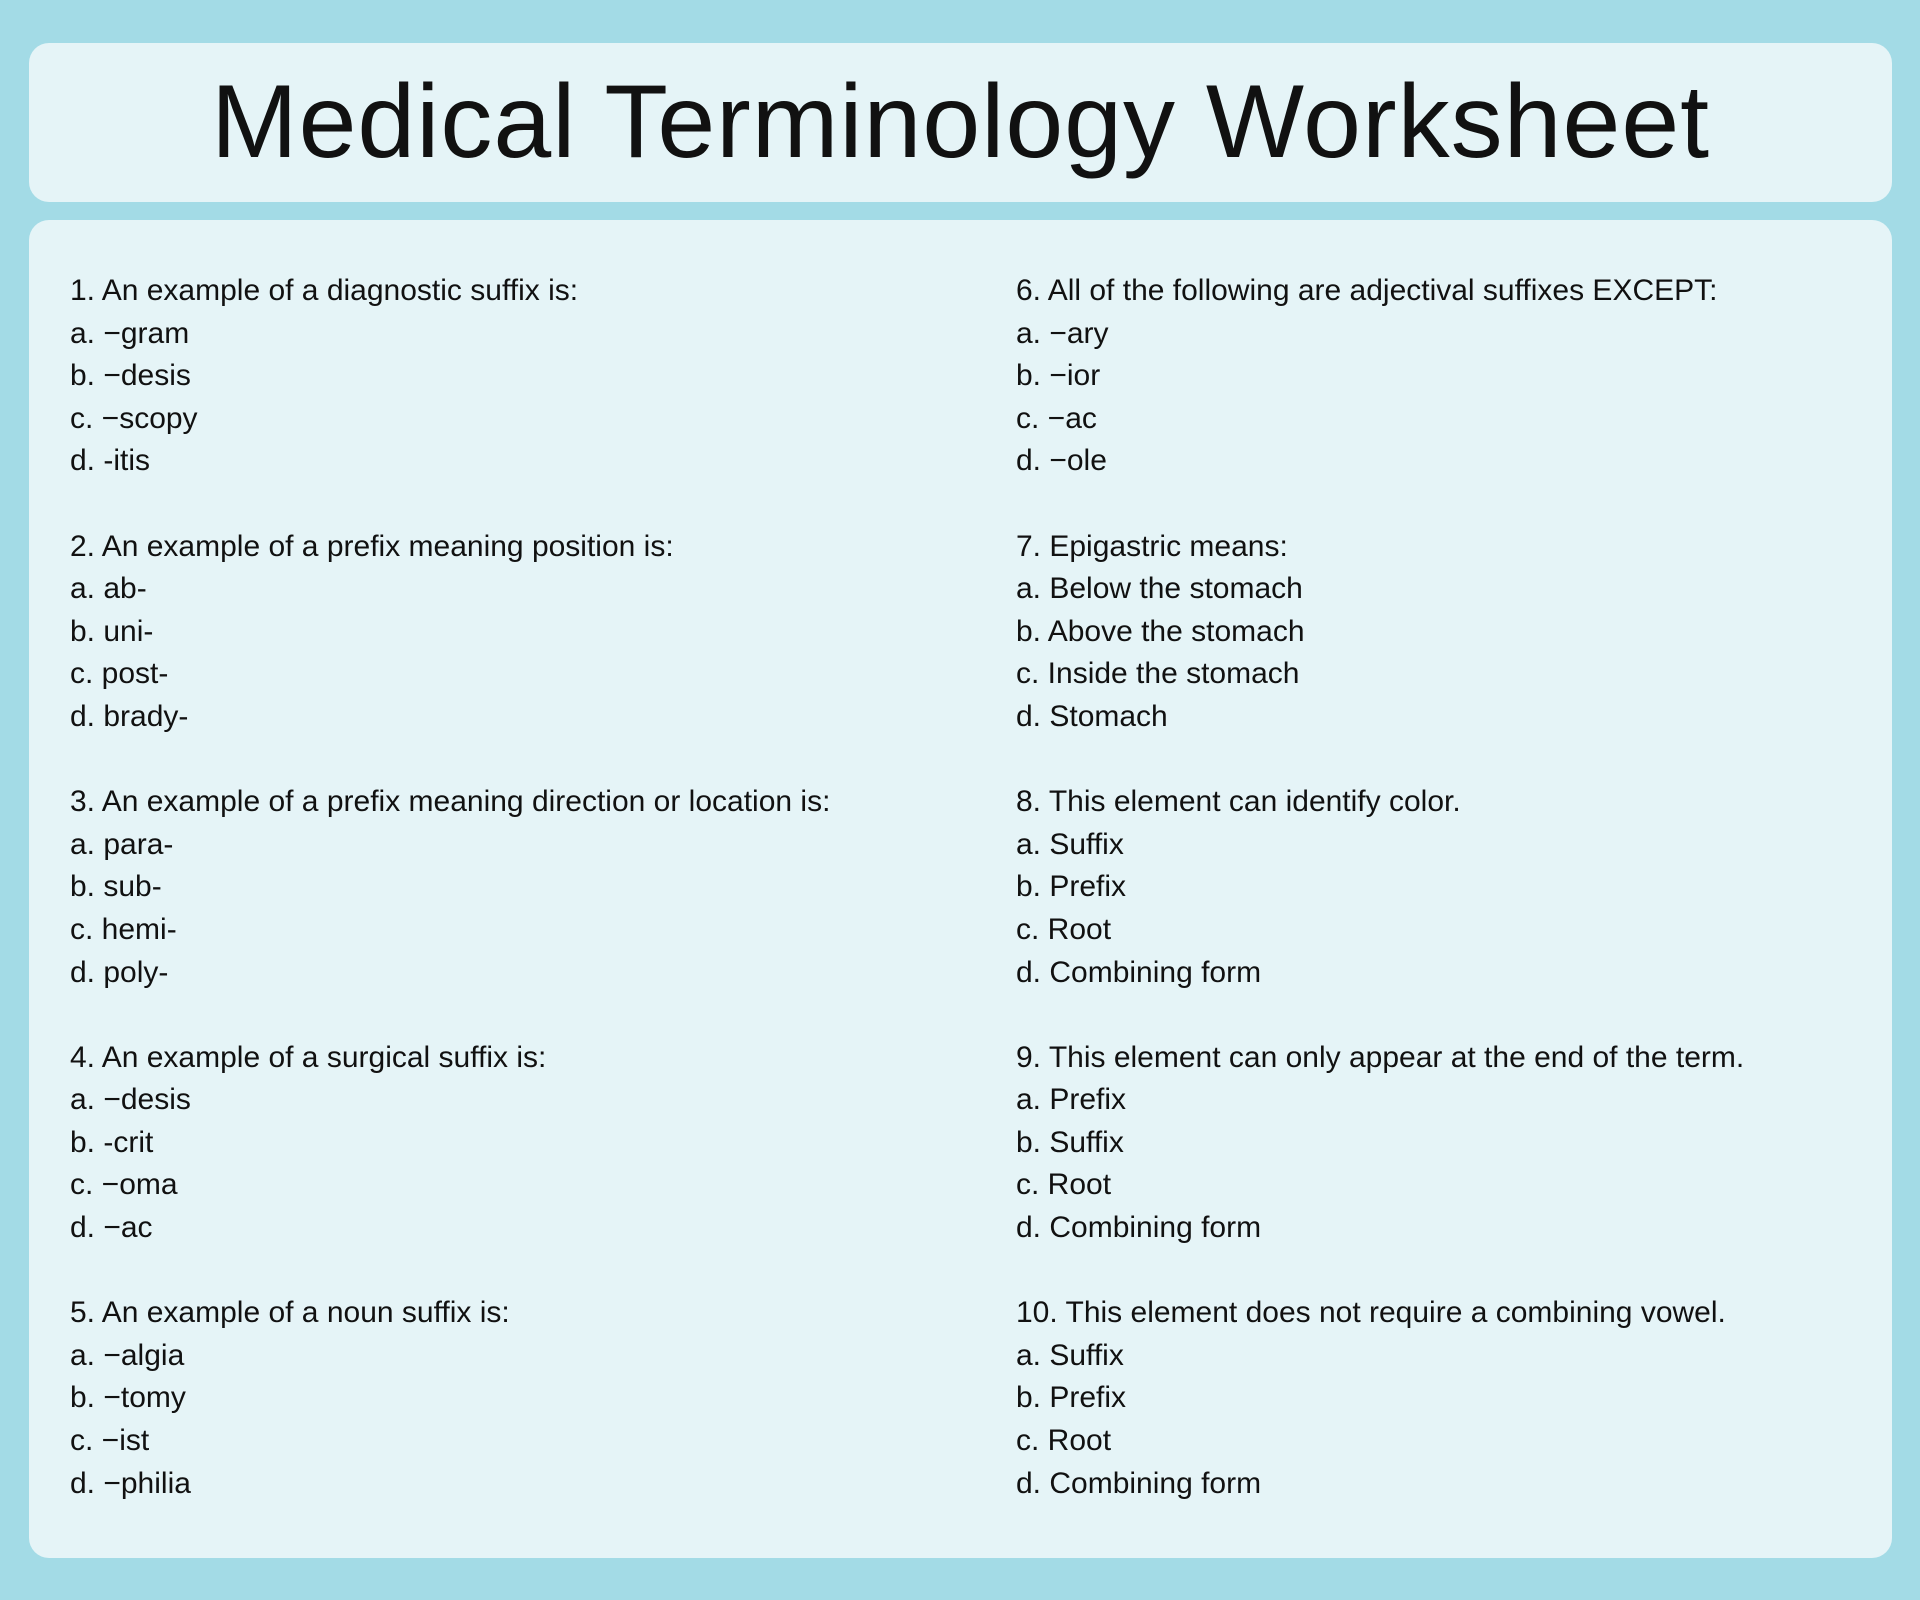 The image size is (1920, 1600). What do you see at coordinates (1159, 589) in the screenshot?
I see `answer-option: a. Below the stomach` at bounding box center [1159, 589].